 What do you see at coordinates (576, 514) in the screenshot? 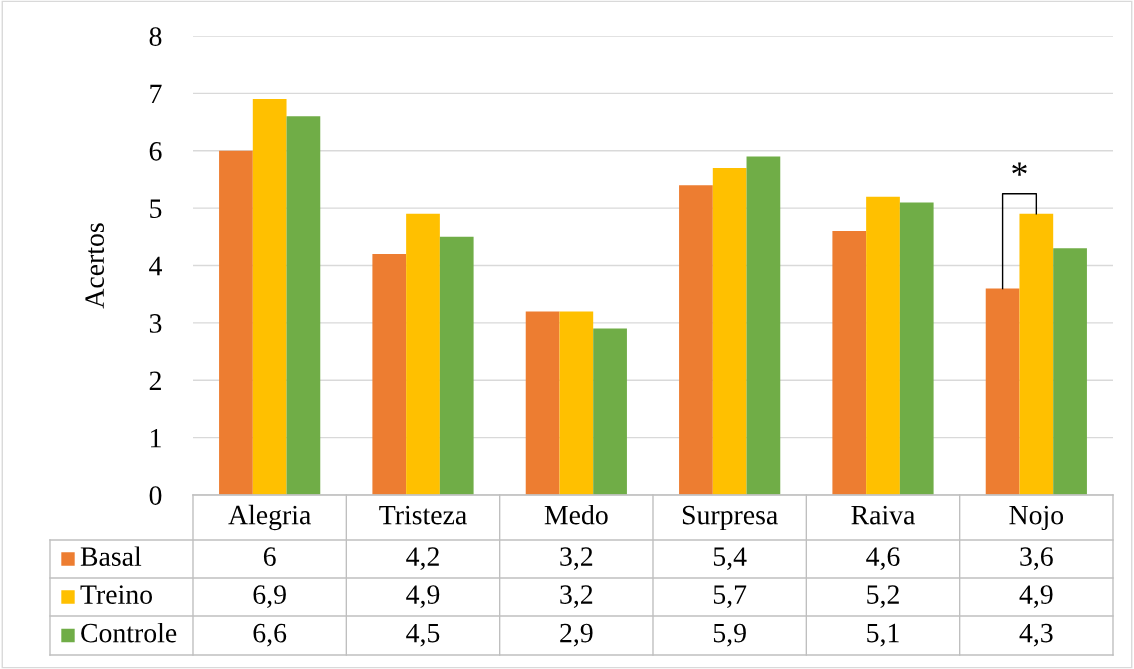
I see `x-tick-label: Medo` at bounding box center [576, 514].